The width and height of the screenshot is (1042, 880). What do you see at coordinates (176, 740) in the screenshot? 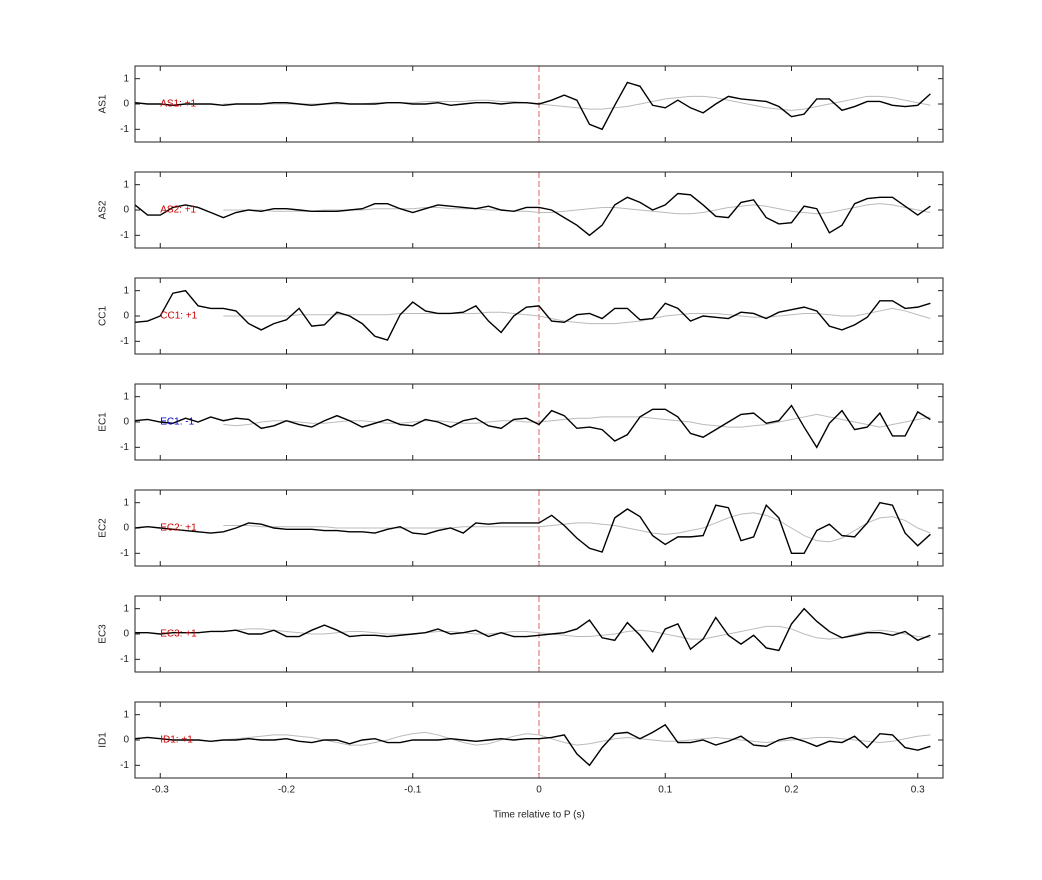
I see `trace-label: ID1: +1` at bounding box center [176, 740].